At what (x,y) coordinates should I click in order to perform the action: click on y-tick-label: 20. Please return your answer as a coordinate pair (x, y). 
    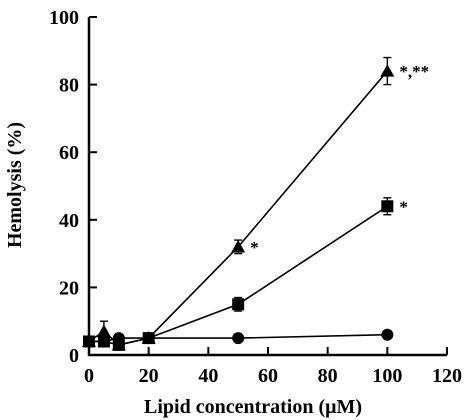
    Looking at the image, I should click on (69, 288).